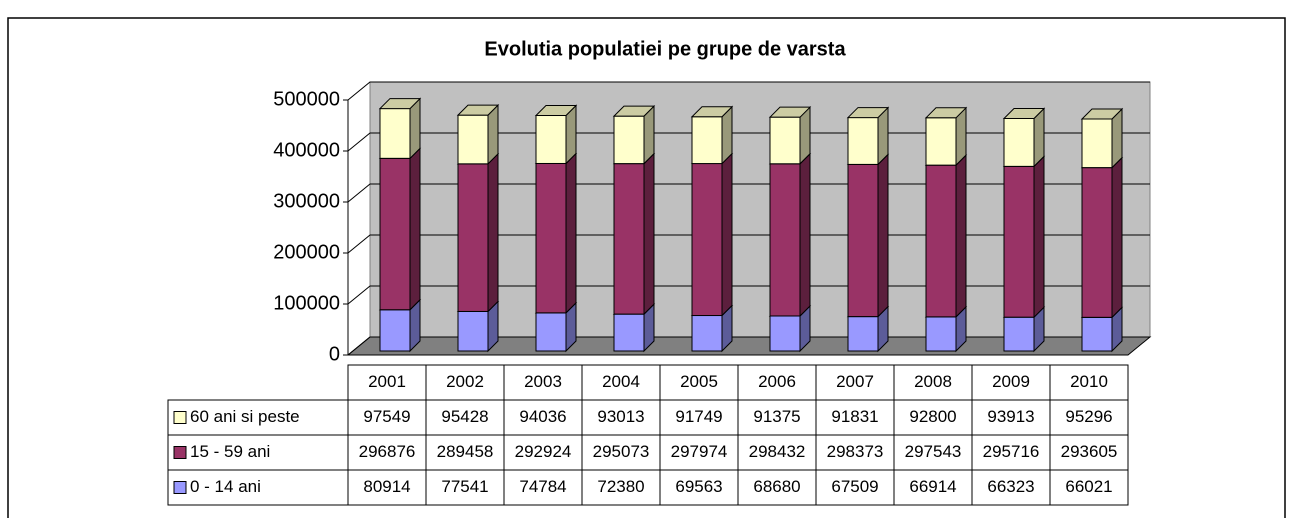 This screenshot has height=518, width=1294. I want to click on y-tick-label: 500000, so click(306, 99).